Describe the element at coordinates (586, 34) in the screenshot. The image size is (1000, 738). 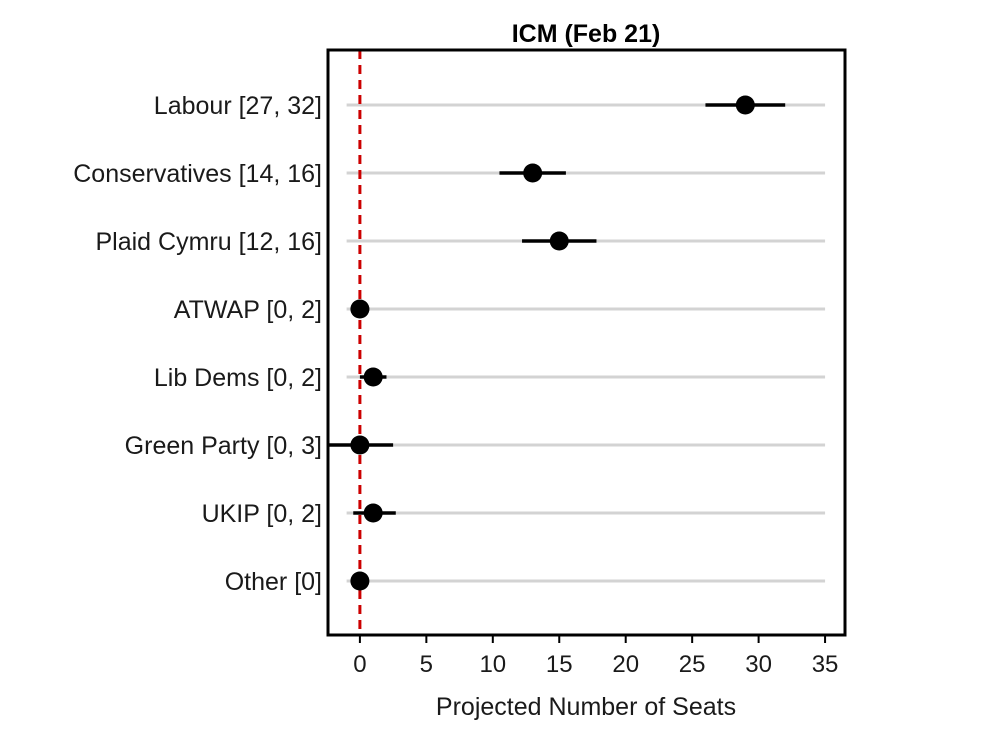
I see `chart-title: ICM (Feb 21)` at that location.